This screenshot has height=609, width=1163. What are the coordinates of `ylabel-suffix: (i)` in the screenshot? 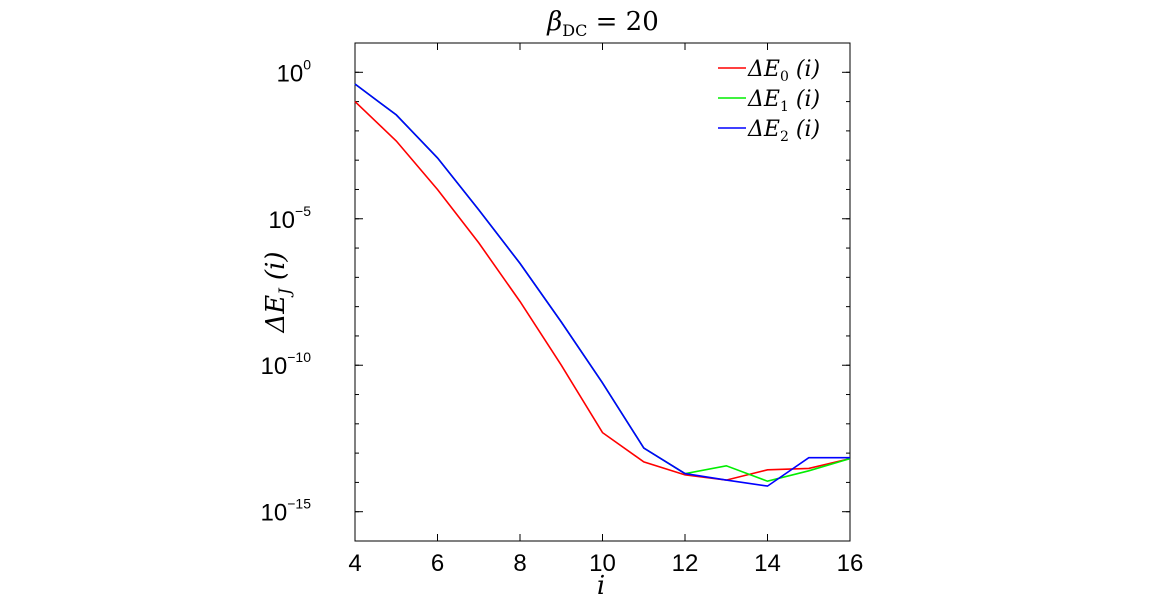 It's located at (276, 269).